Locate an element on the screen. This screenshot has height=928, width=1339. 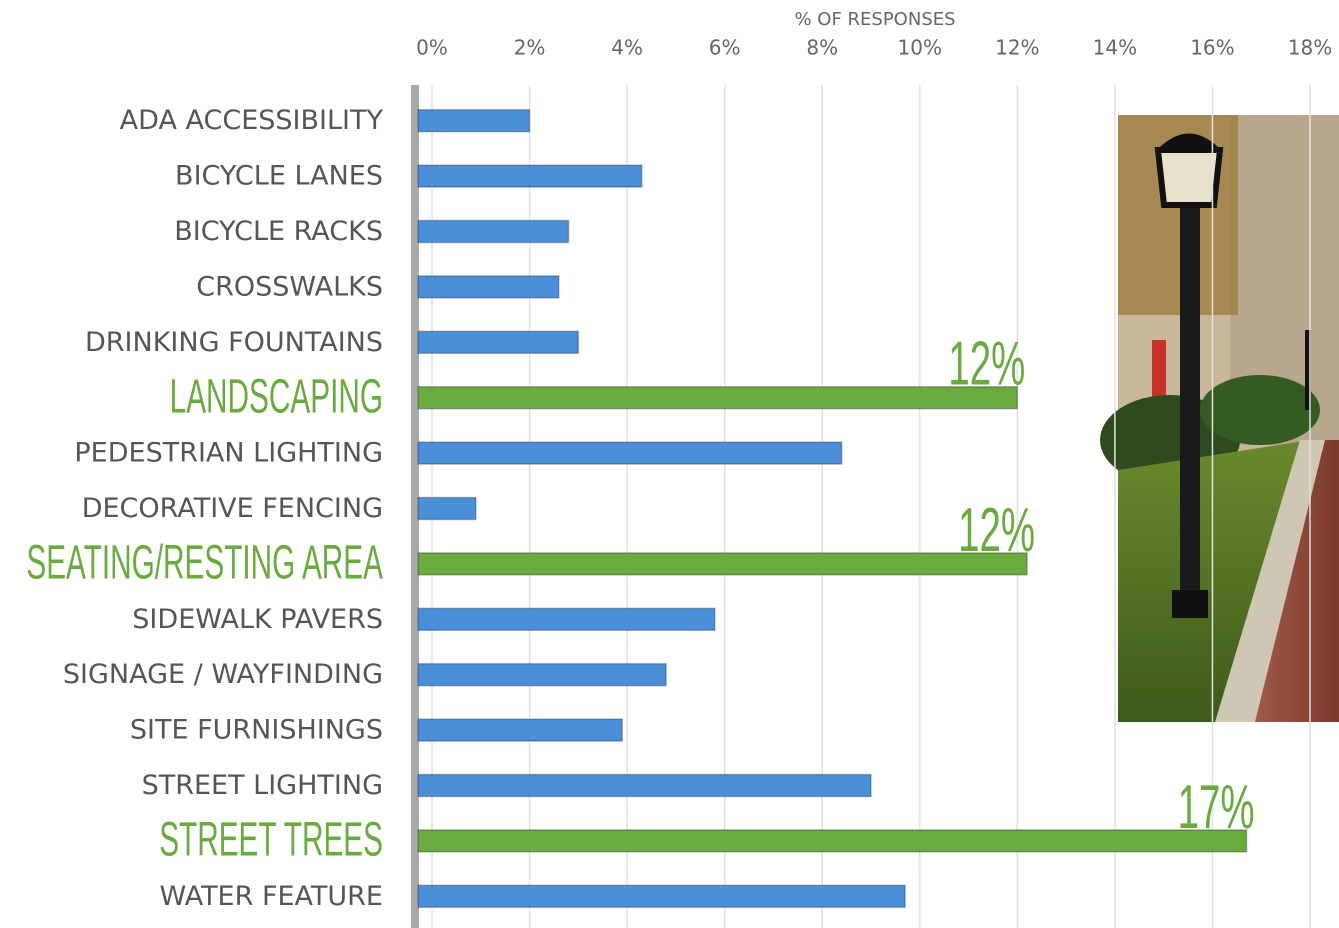
x-tick-label: 2% is located at coordinates (530, 48).